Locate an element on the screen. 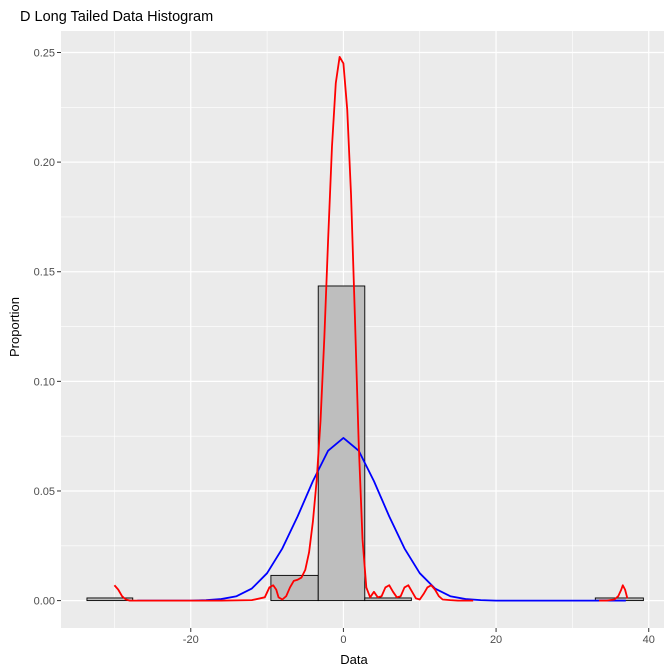 The height and width of the screenshot is (672, 672). y-tick-label: 0.00 is located at coordinates (44, 602).